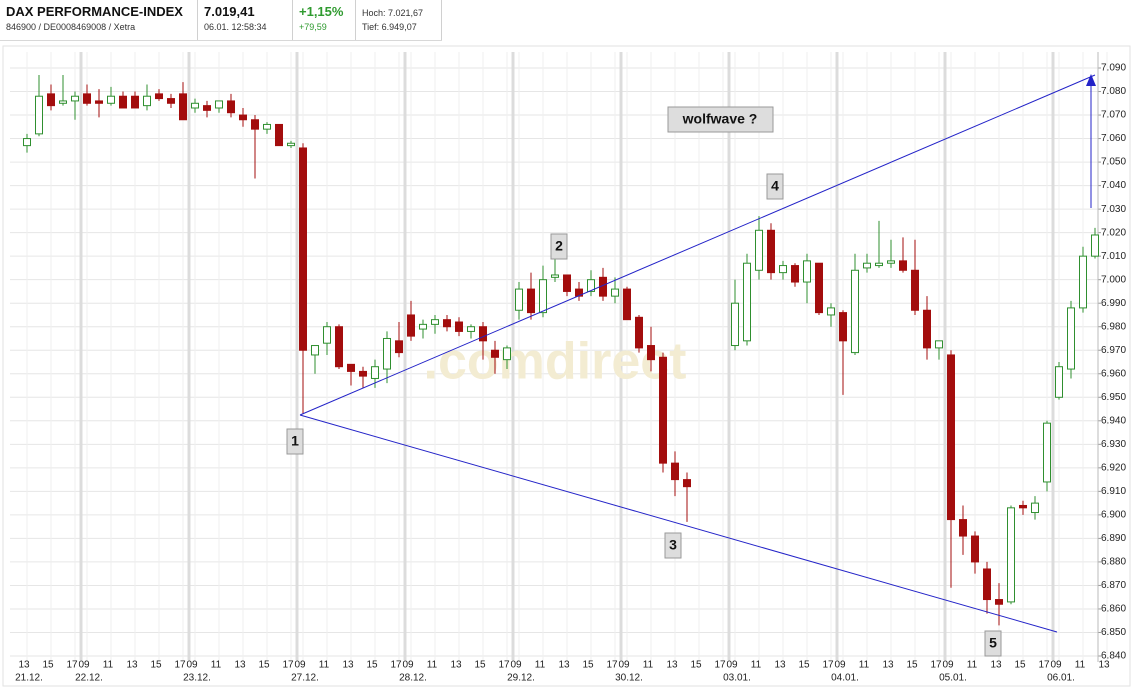 This screenshot has width=1133, height=687. What do you see at coordinates (775, 186) in the screenshot?
I see `wave-label: 4` at bounding box center [775, 186].